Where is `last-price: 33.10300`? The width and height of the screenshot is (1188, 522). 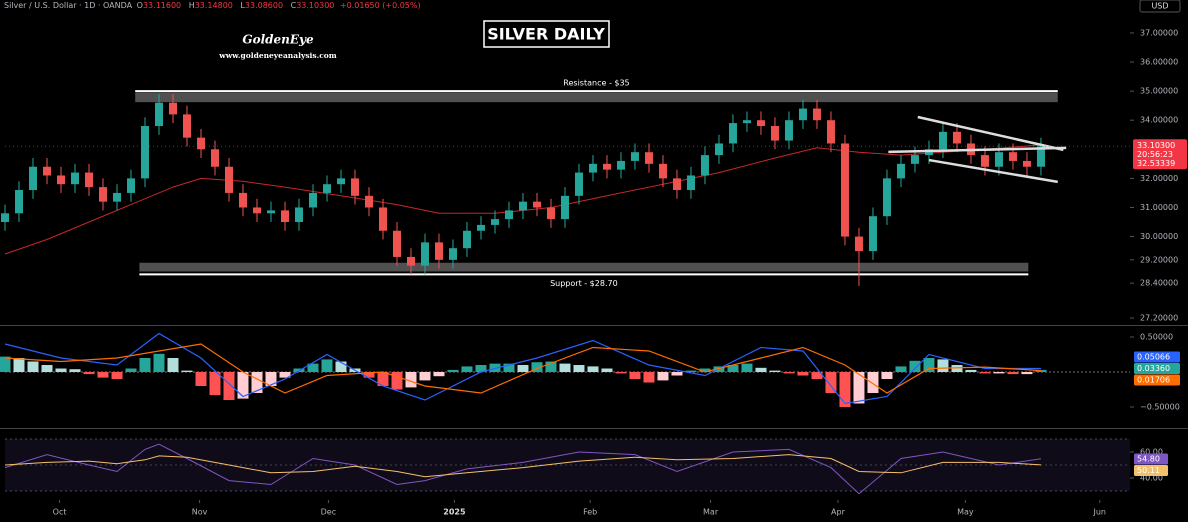
last-price: 33.10300 is located at coordinates (1156, 145).